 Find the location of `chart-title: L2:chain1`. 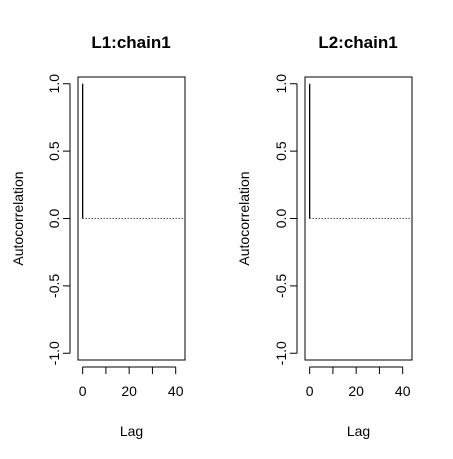

chart-title: L2:chain1 is located at coordinates (357, 42).